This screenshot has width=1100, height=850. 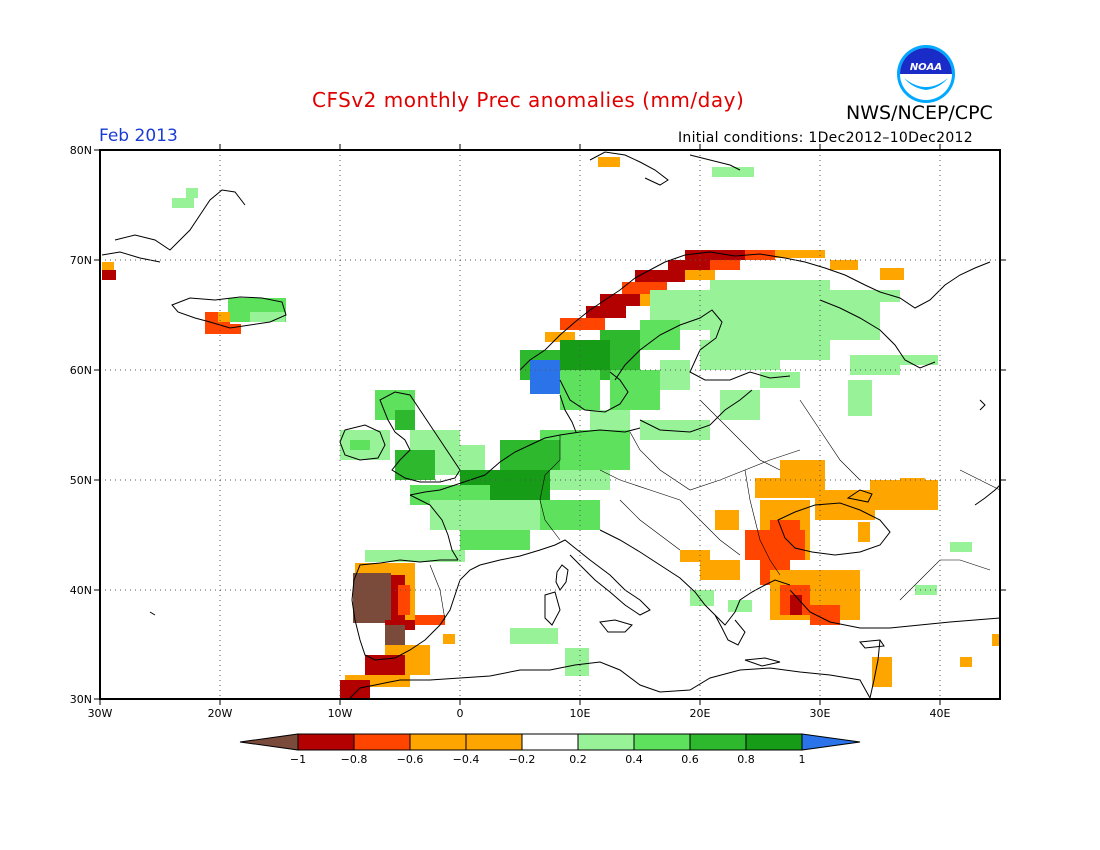 What do you see at coordinates (410, 759) in the screenshot?
I see `colorbar-tick-label: −0.6` at bounding box center [410, 759].